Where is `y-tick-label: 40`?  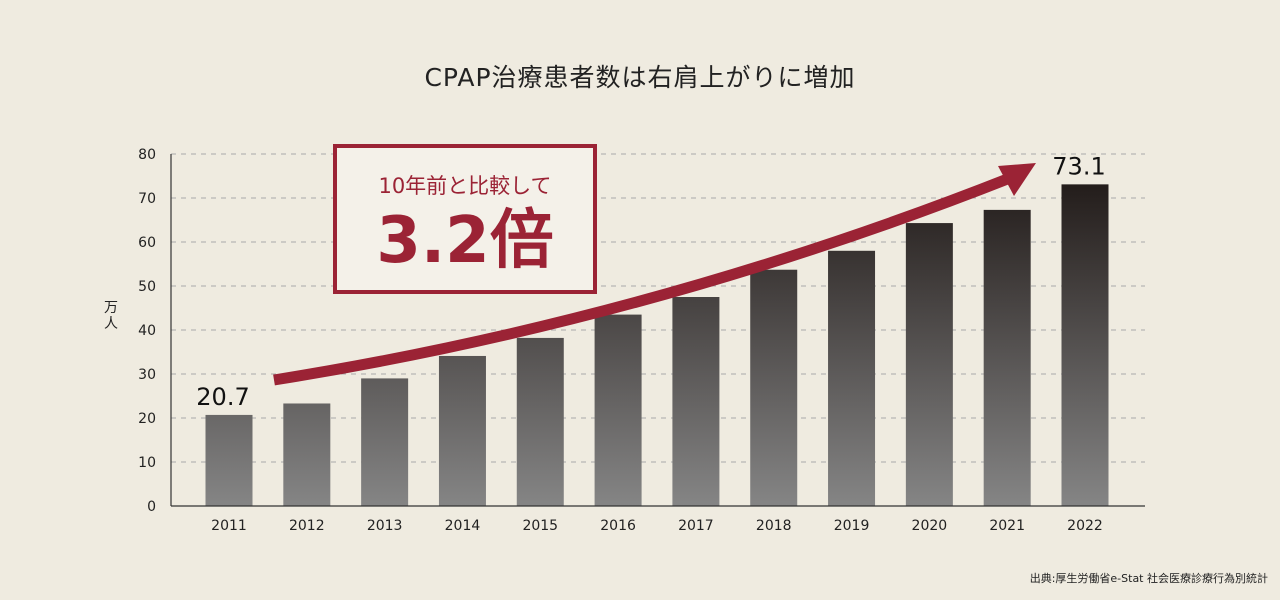
y-tick-label: 40 is located at coordinates (147, 331).